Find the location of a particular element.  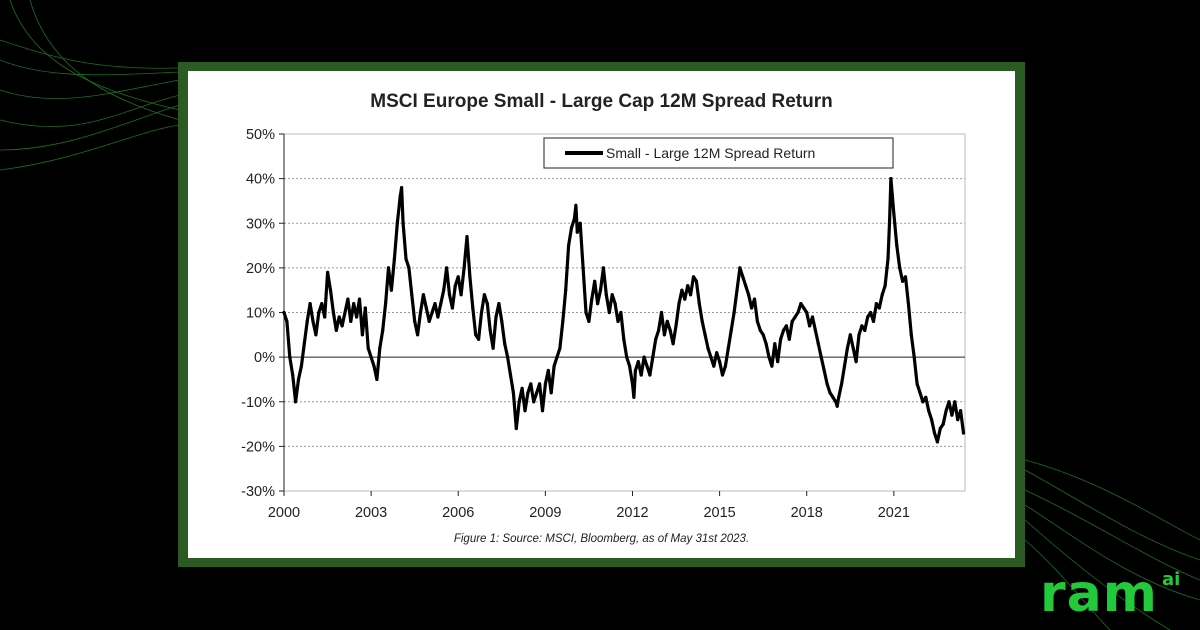

x-tick-label: 2012 is located at coordinates (632, 513).